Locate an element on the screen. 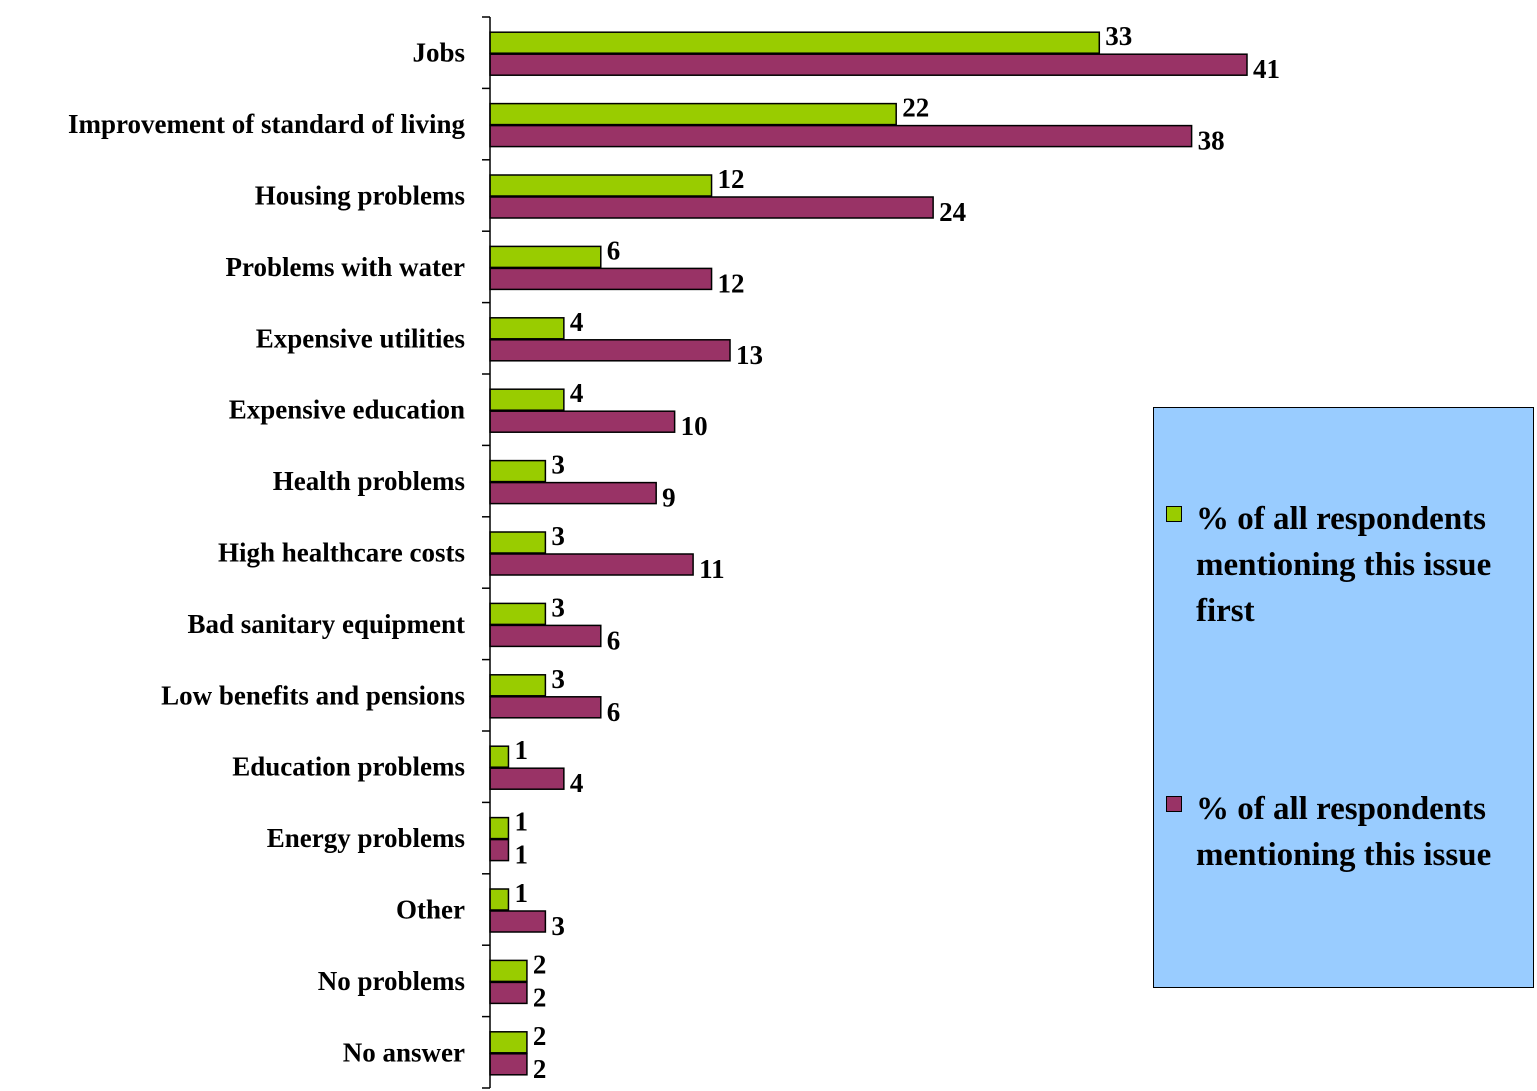 The image size is (1537, 1091). data-label-any: 10 is located at coordinates (694, 426).